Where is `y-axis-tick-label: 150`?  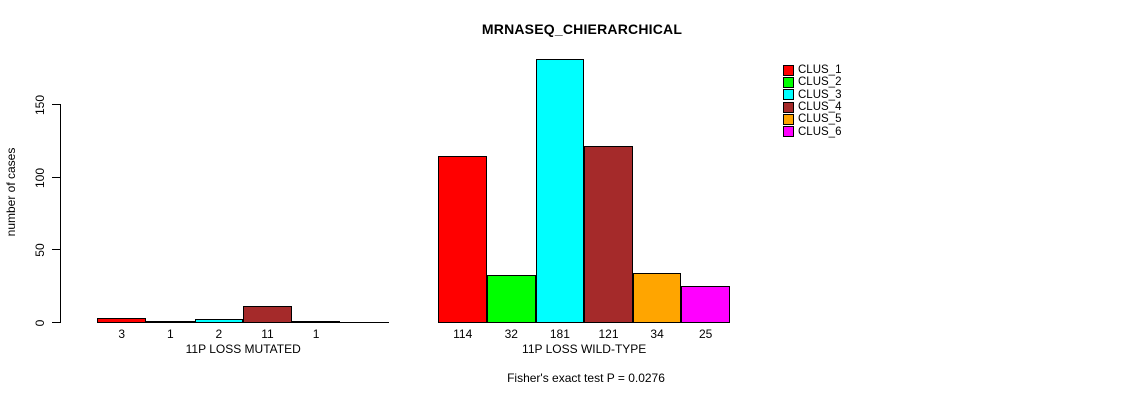 y-axis-tick-label: 150 is located at coordinates (40, 105).